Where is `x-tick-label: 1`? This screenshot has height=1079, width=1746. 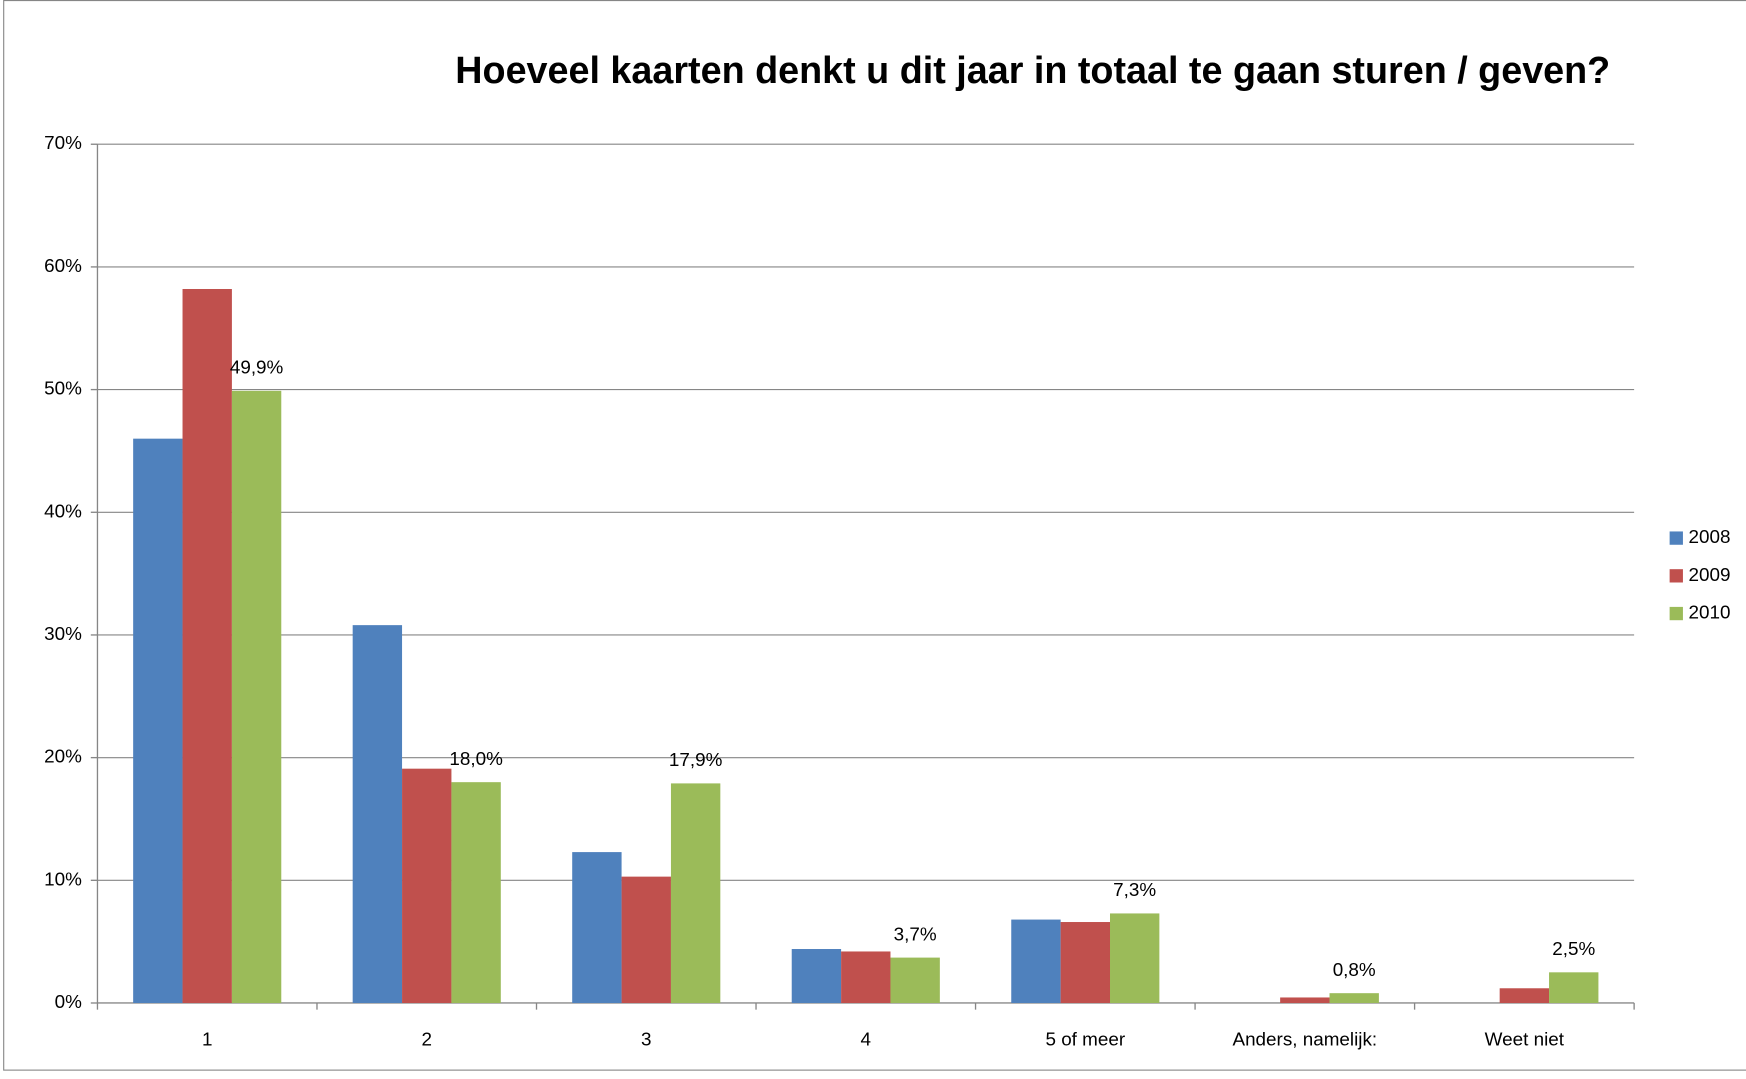 x-tick-label: 1 is located at coordinates (207, 1039).